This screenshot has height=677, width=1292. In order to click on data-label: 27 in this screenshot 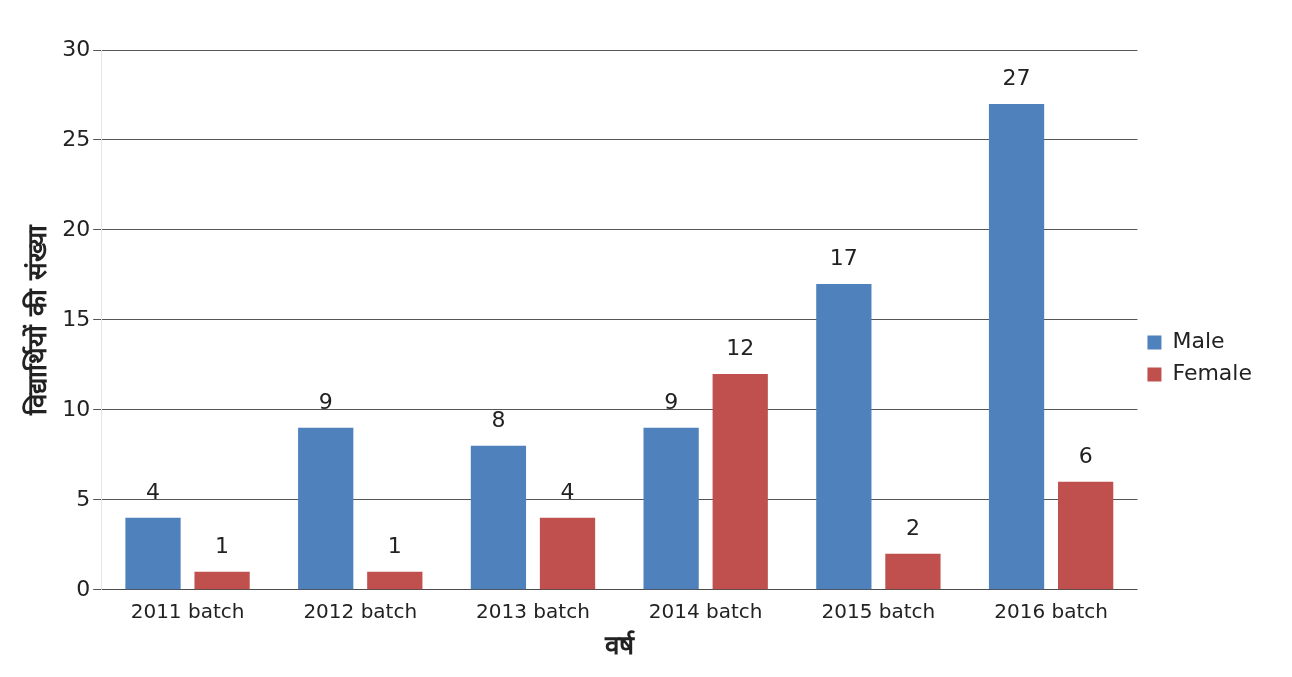, I will do `click(1016, 77)`.